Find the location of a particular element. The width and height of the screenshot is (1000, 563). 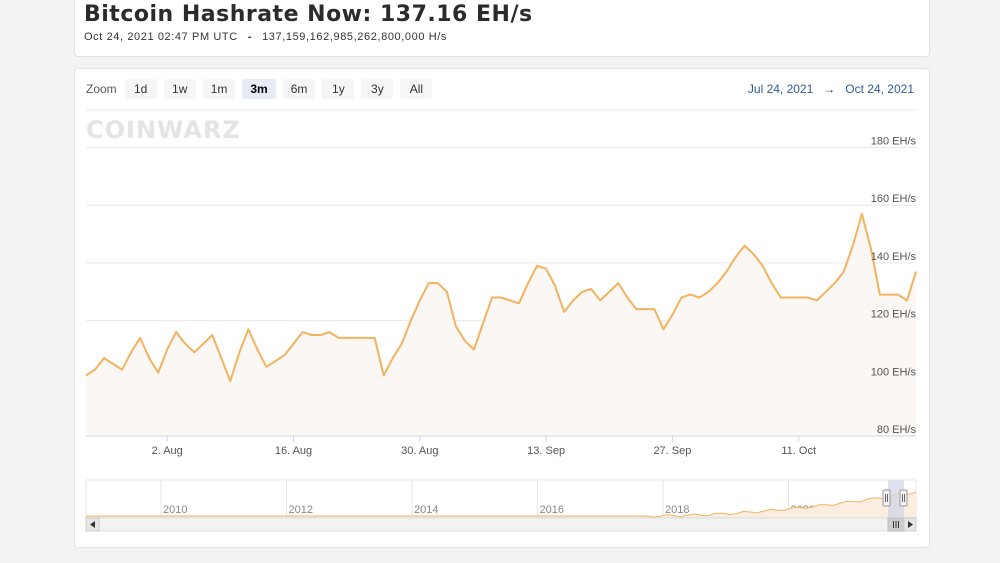

range-to: Oct 24, 2021 is located at coordinates (879, 89).